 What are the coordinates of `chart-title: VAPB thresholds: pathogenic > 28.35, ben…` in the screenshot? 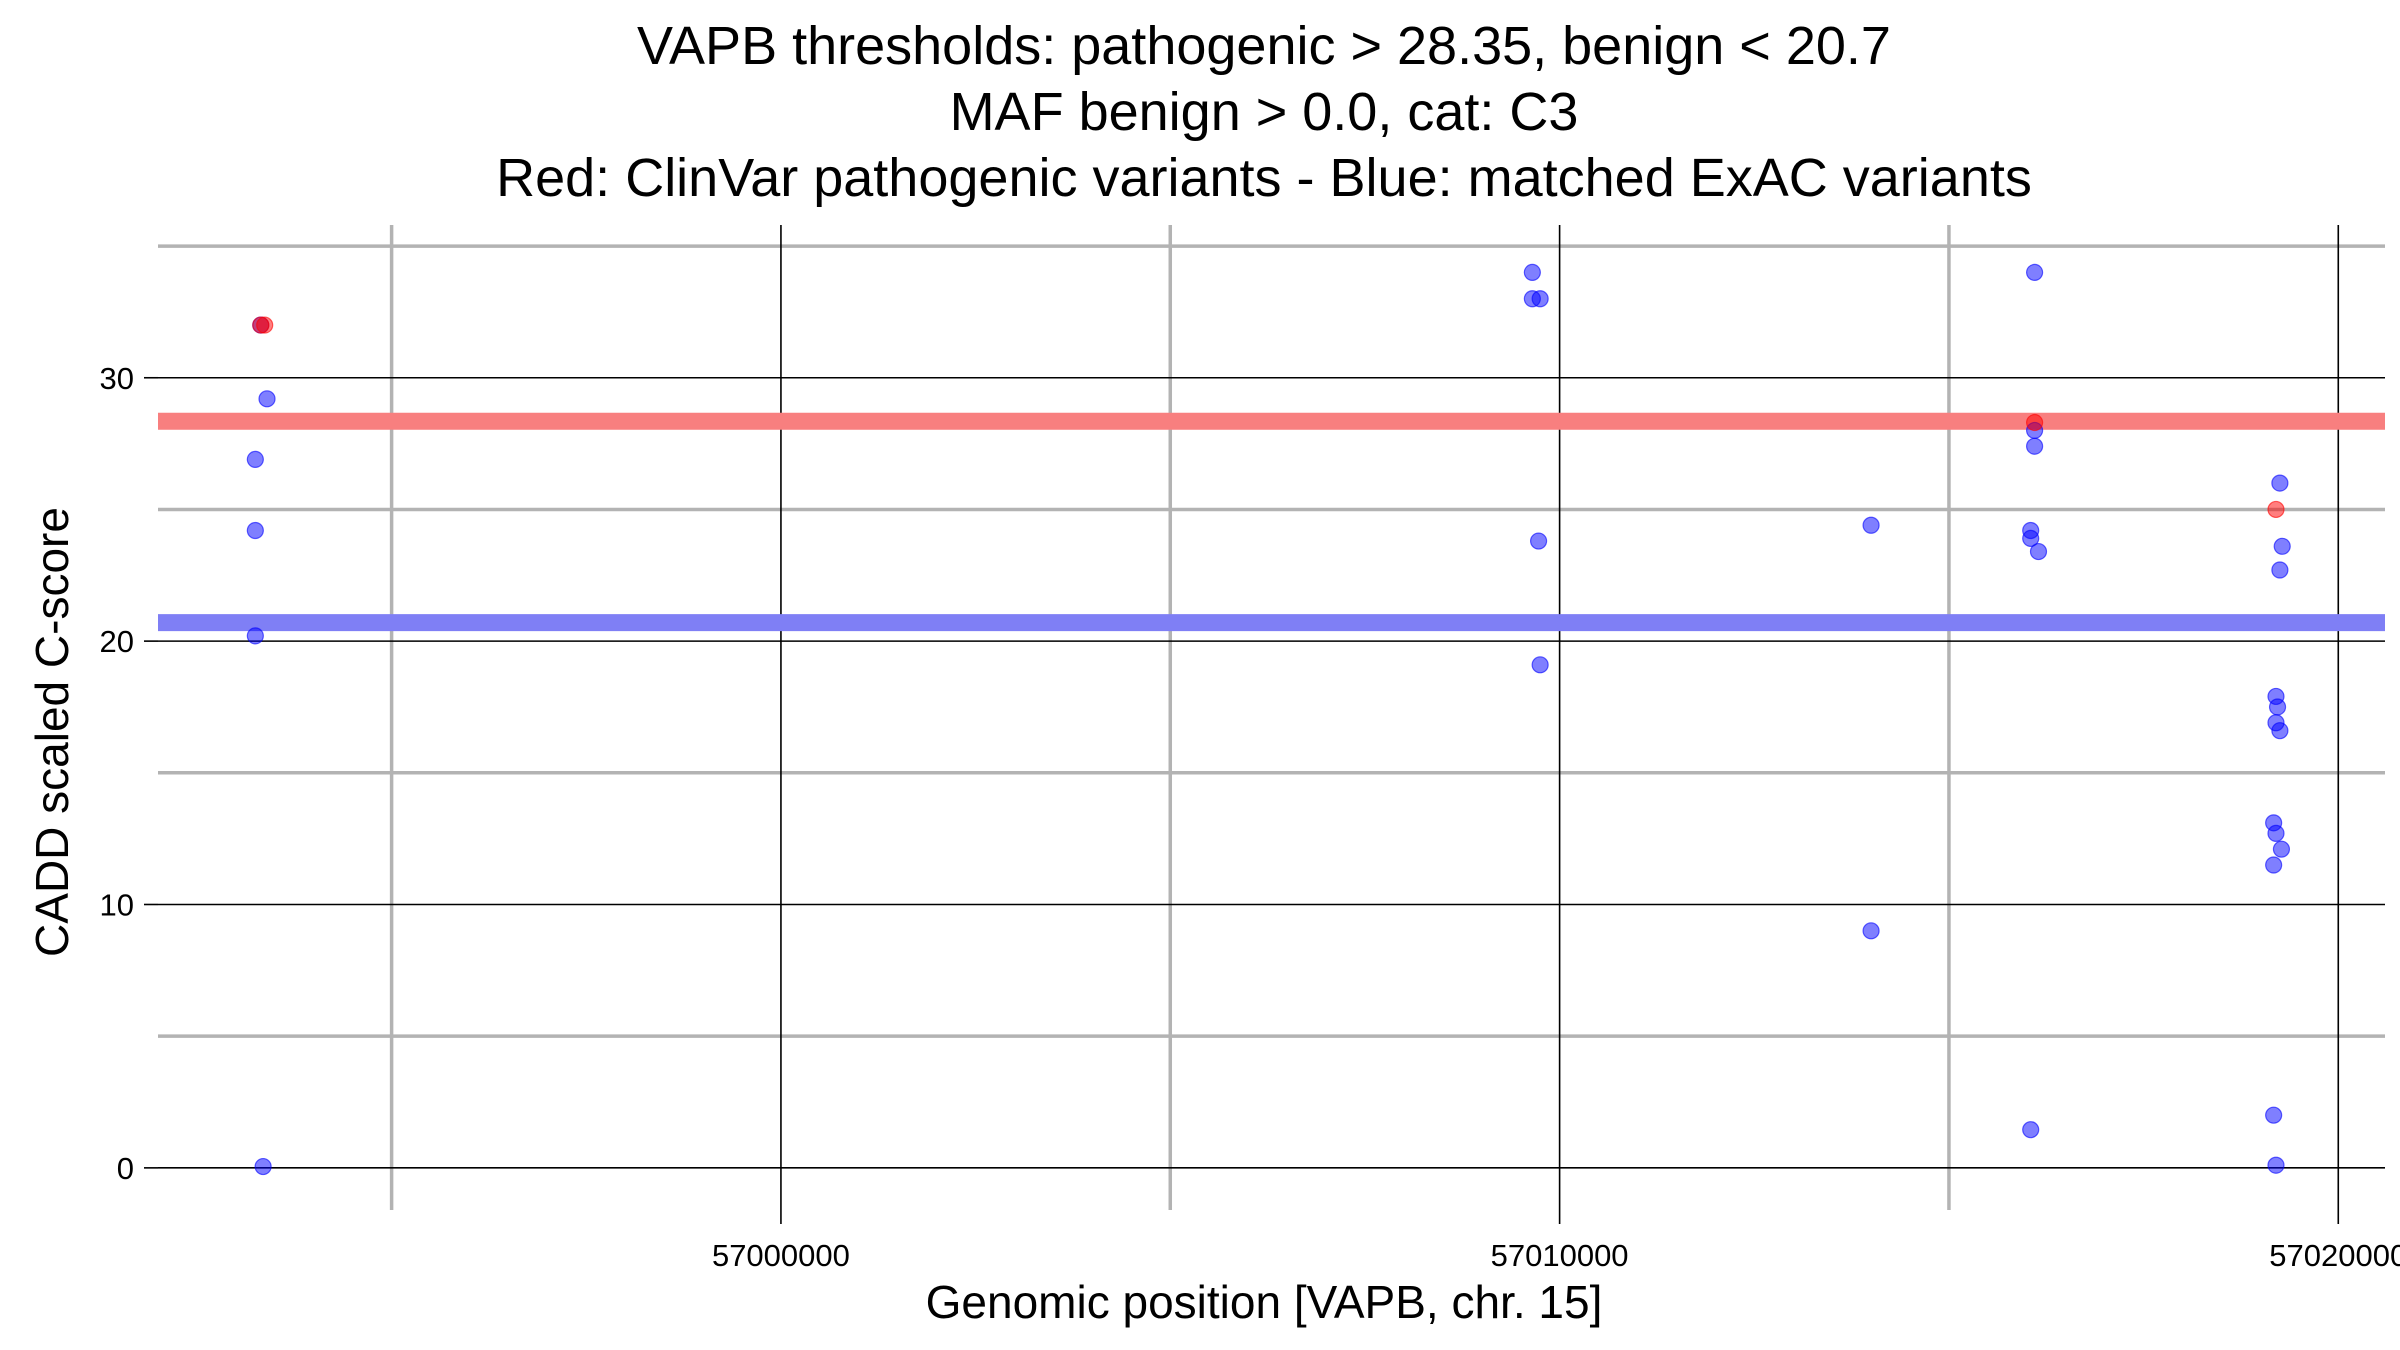 It's located at (1264, 112).